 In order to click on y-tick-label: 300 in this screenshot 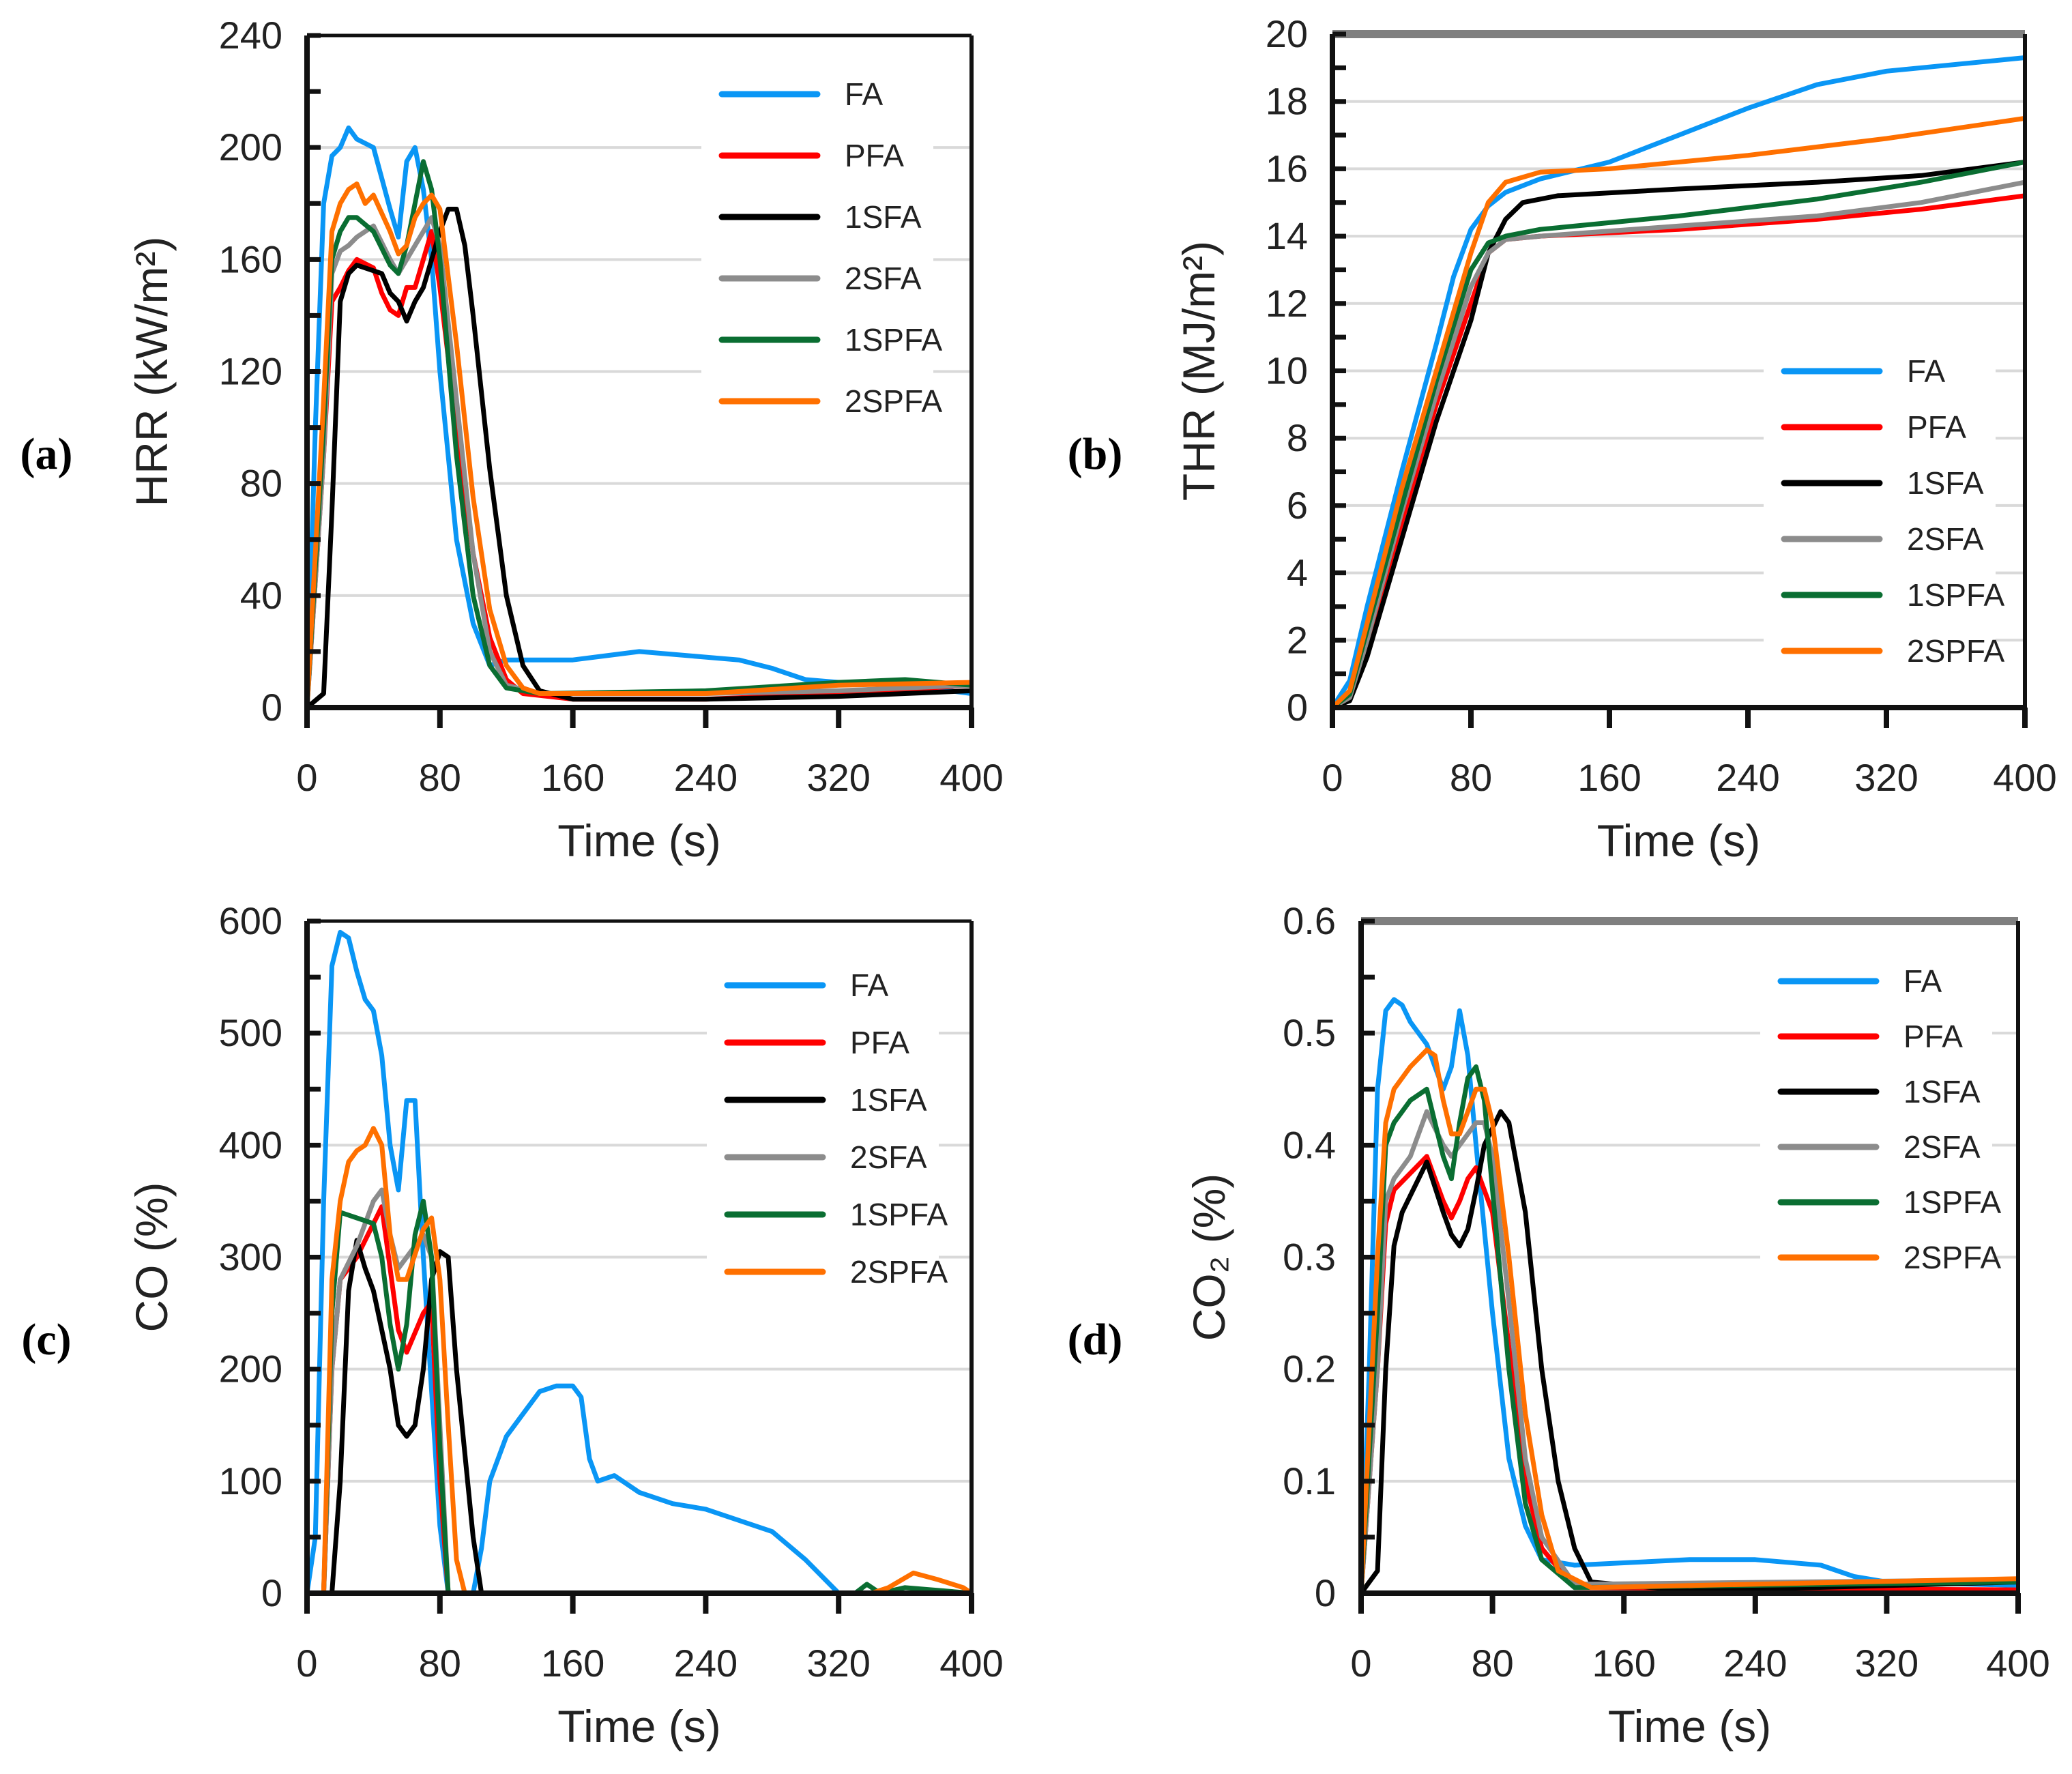, I will do `click(250, 1257)`.